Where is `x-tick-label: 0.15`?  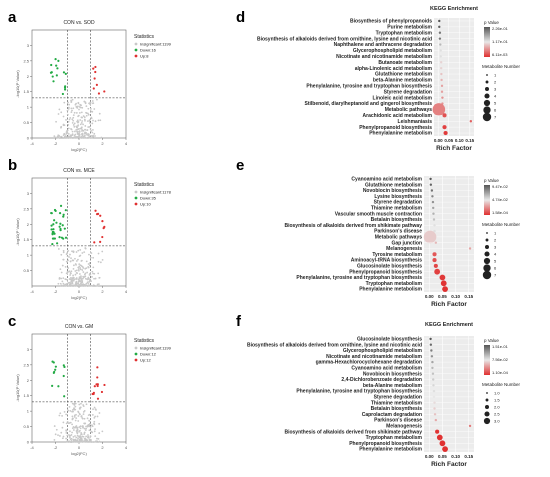 x-tick-label: 0.15 is located at coordinates (468, 296).